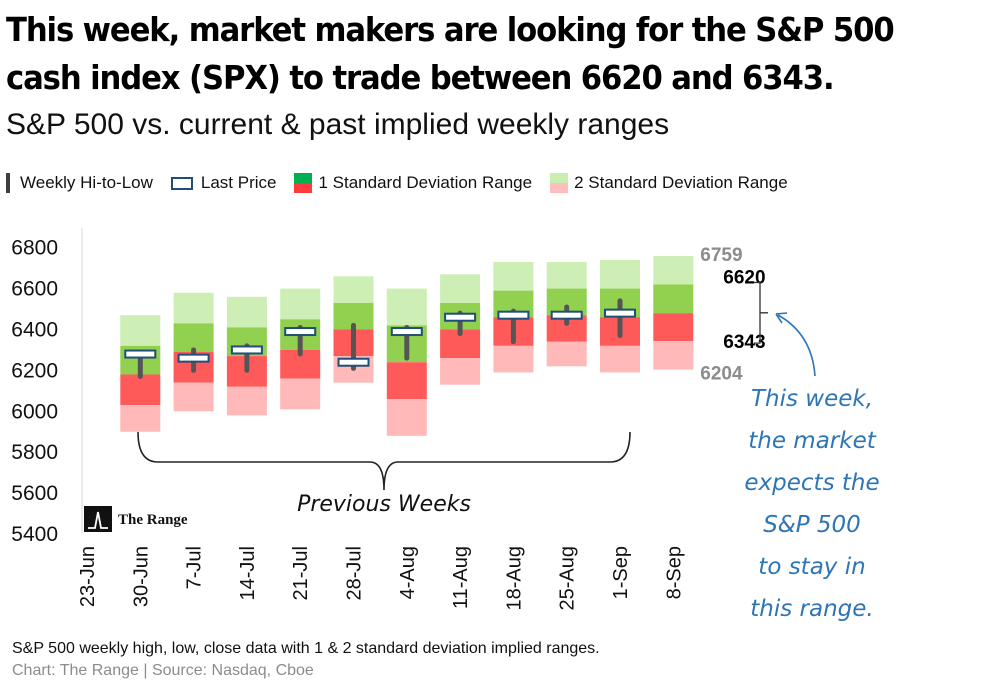 The width and height of the screenshot is (1007, 700). What do you see at coordinates (353, 362) in the screenshot?
I see `last-price-marker-28-Jul` at bounding box center [353, 362].